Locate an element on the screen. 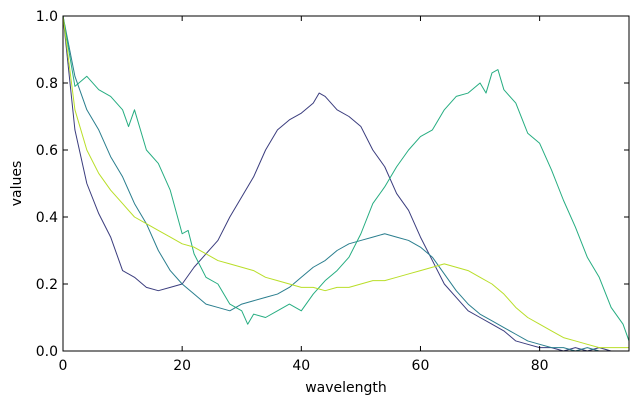  y-tick-label: 0.4 is located at coordinates (47, 218).